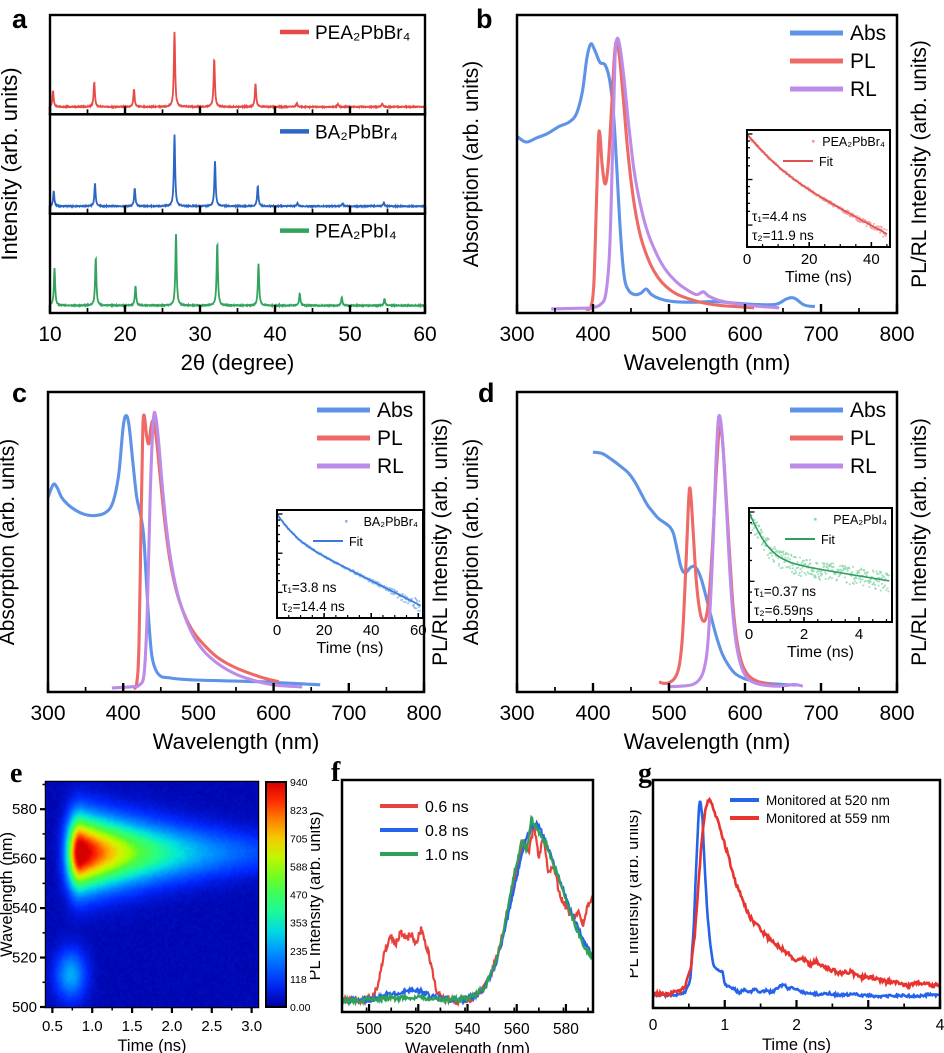  Describe the element at coordinates (152, 894) in the screenshot. I see `heatmap-canvas` at that location.